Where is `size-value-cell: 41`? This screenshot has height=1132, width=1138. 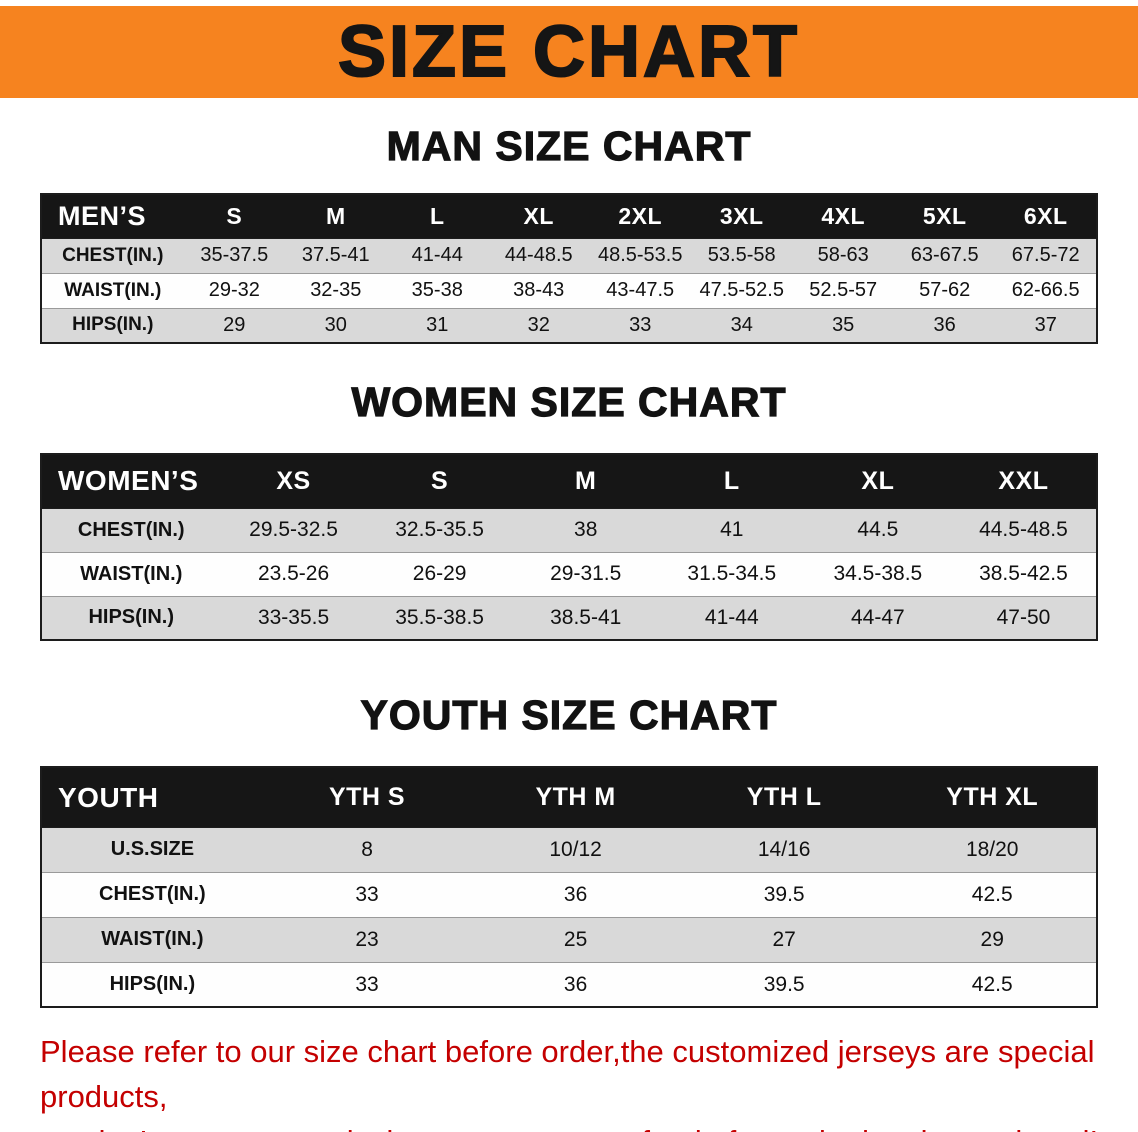 size-value-cell: 41 is located at coordinates (732, 530).